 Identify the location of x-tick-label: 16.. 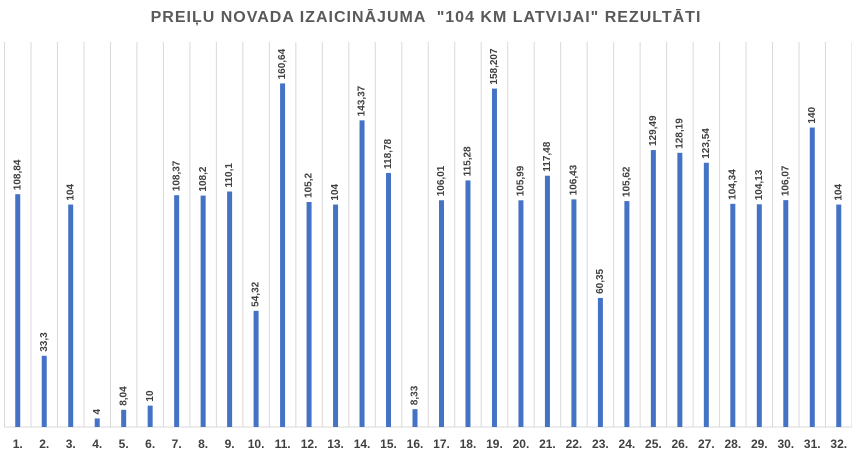
(415, 444).